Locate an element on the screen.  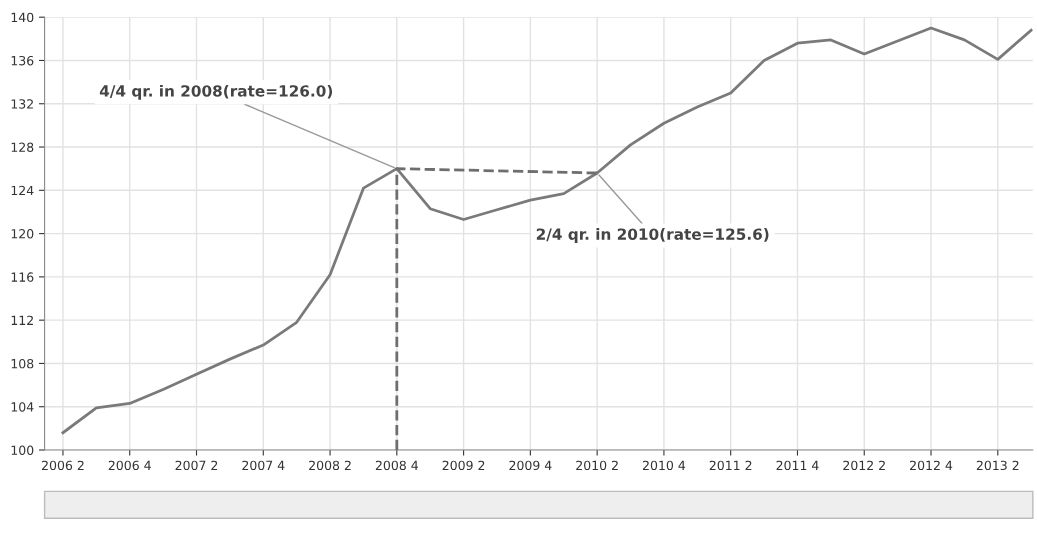
y-tick-label: 104 is located at coordinates (22, 407).